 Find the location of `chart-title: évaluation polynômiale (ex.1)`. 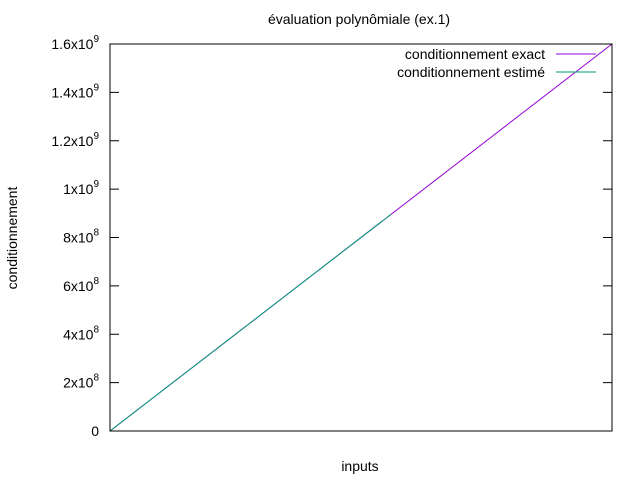

chart-title: évaluation polynômiale (ex.1) is located at coordinates (359, 19).